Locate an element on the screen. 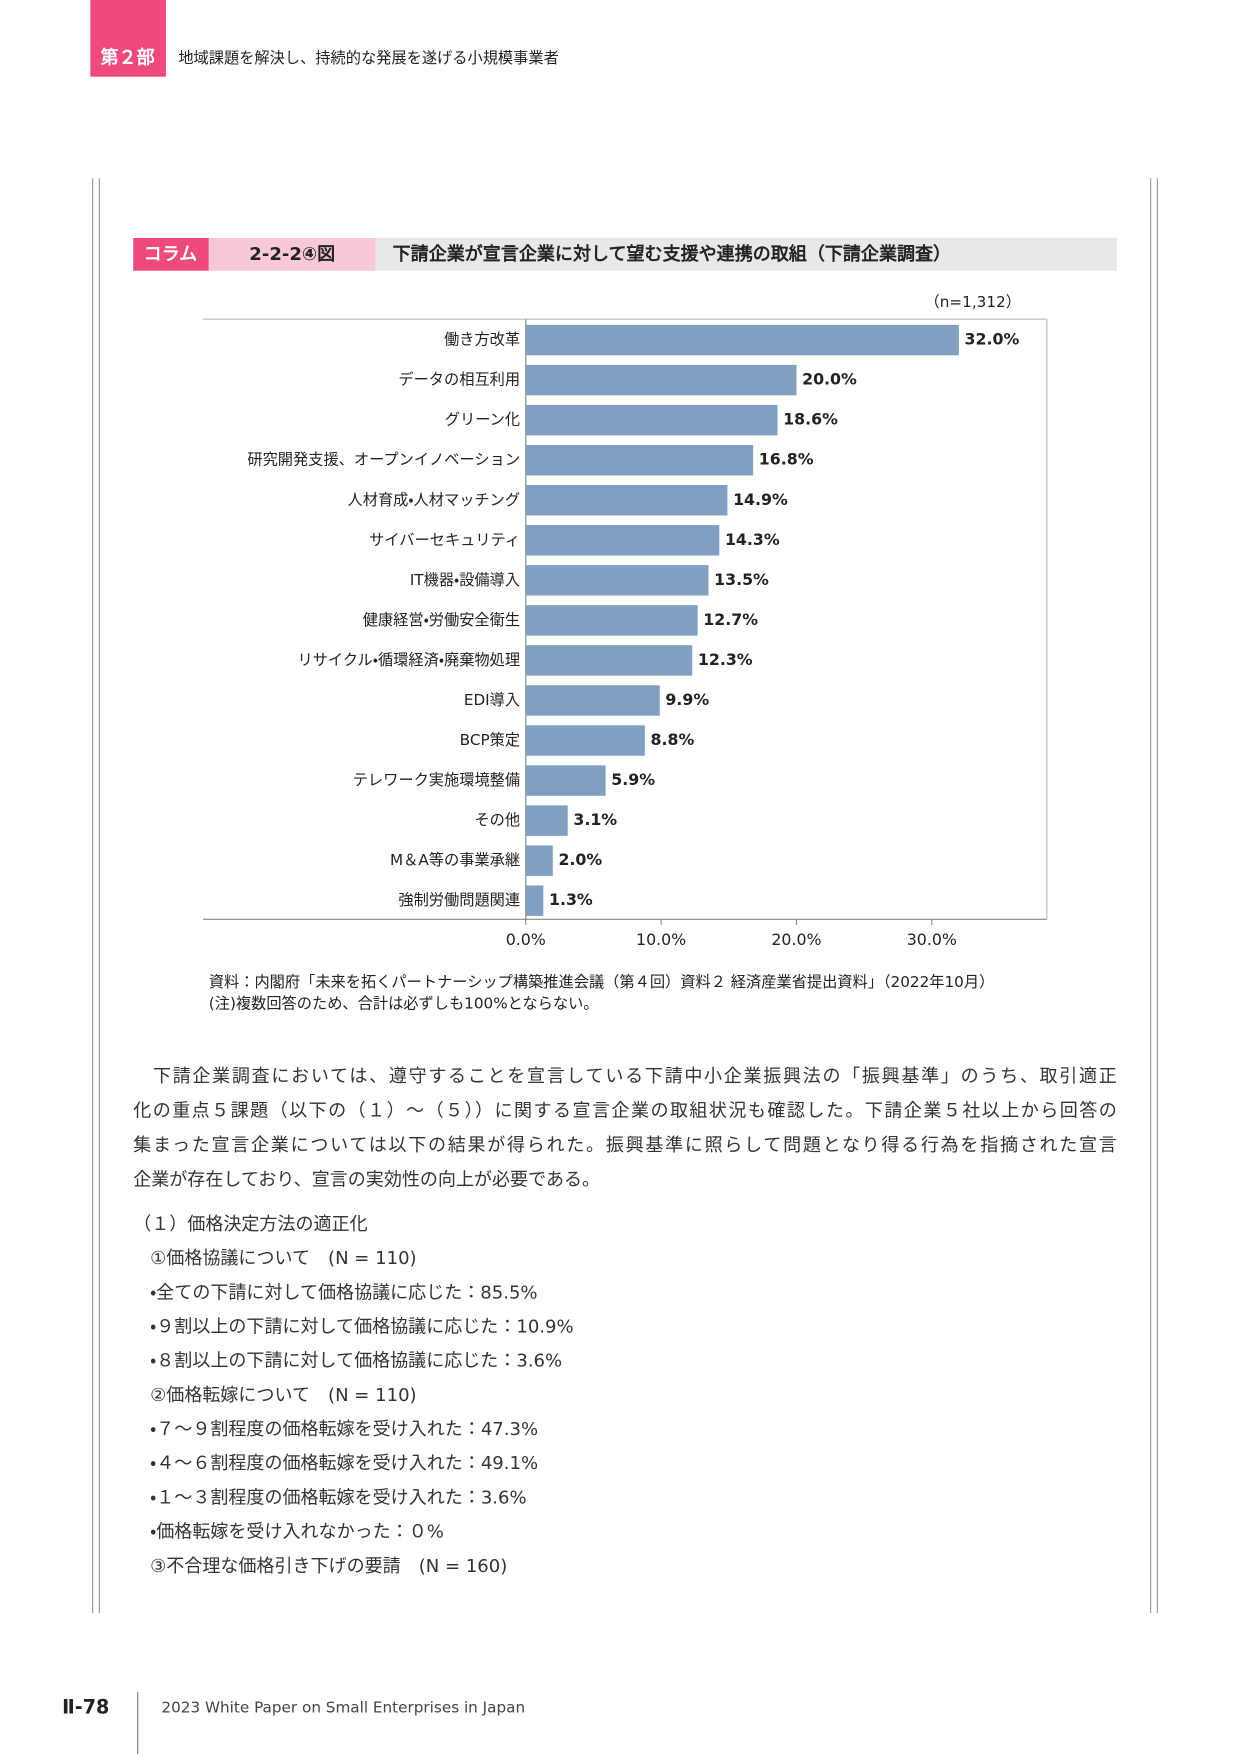  list-item: ・全ての下請に対して価格協議に応じた：85.5% is located at coordinates (343, 1292).